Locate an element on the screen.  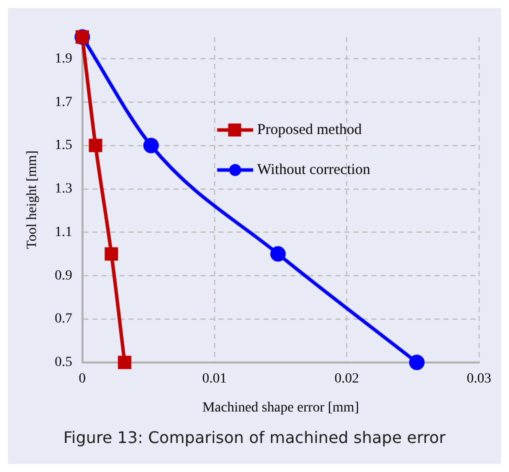
x-tick-label: 0.01 is located at coordinates (214, 378).